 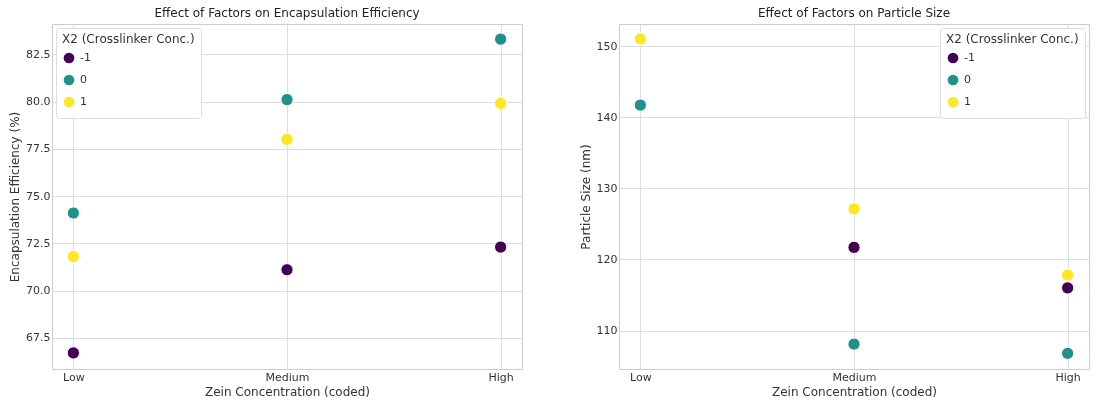 I want to click on y-tick-label: 150, so click(x=607, y=46).